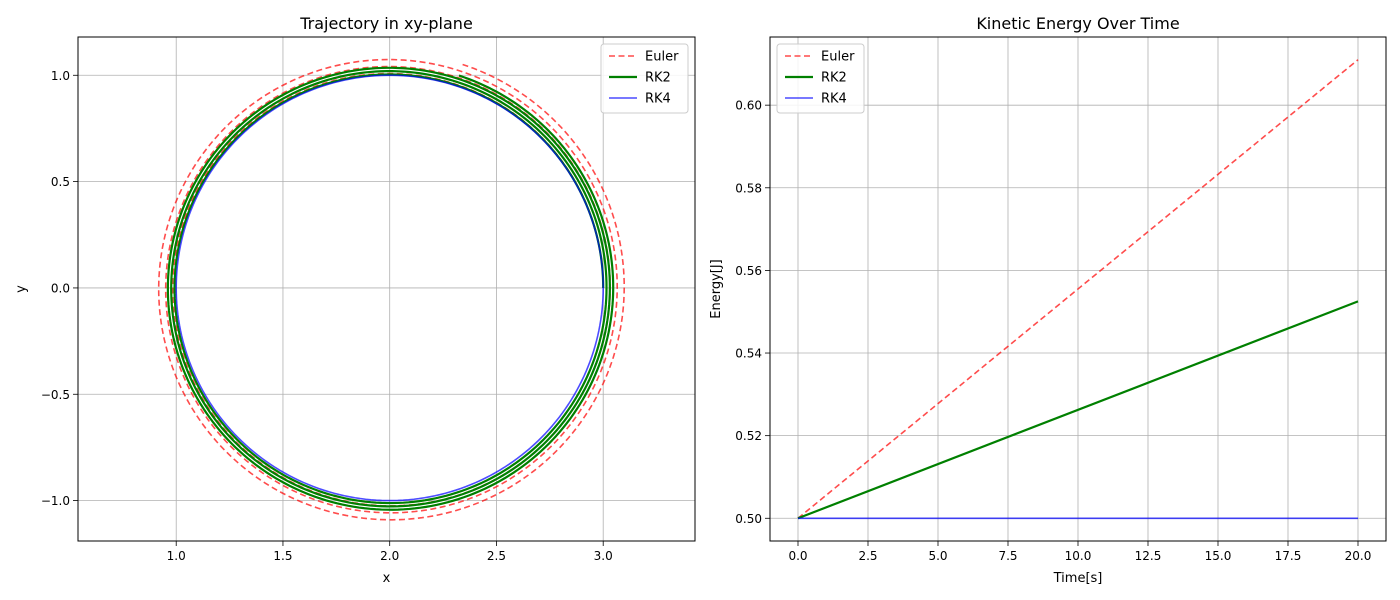  Describe the element at coordinates (389, 556) in the screenshot. I see `trajectory-x-tick-label: 2.0` at that location.